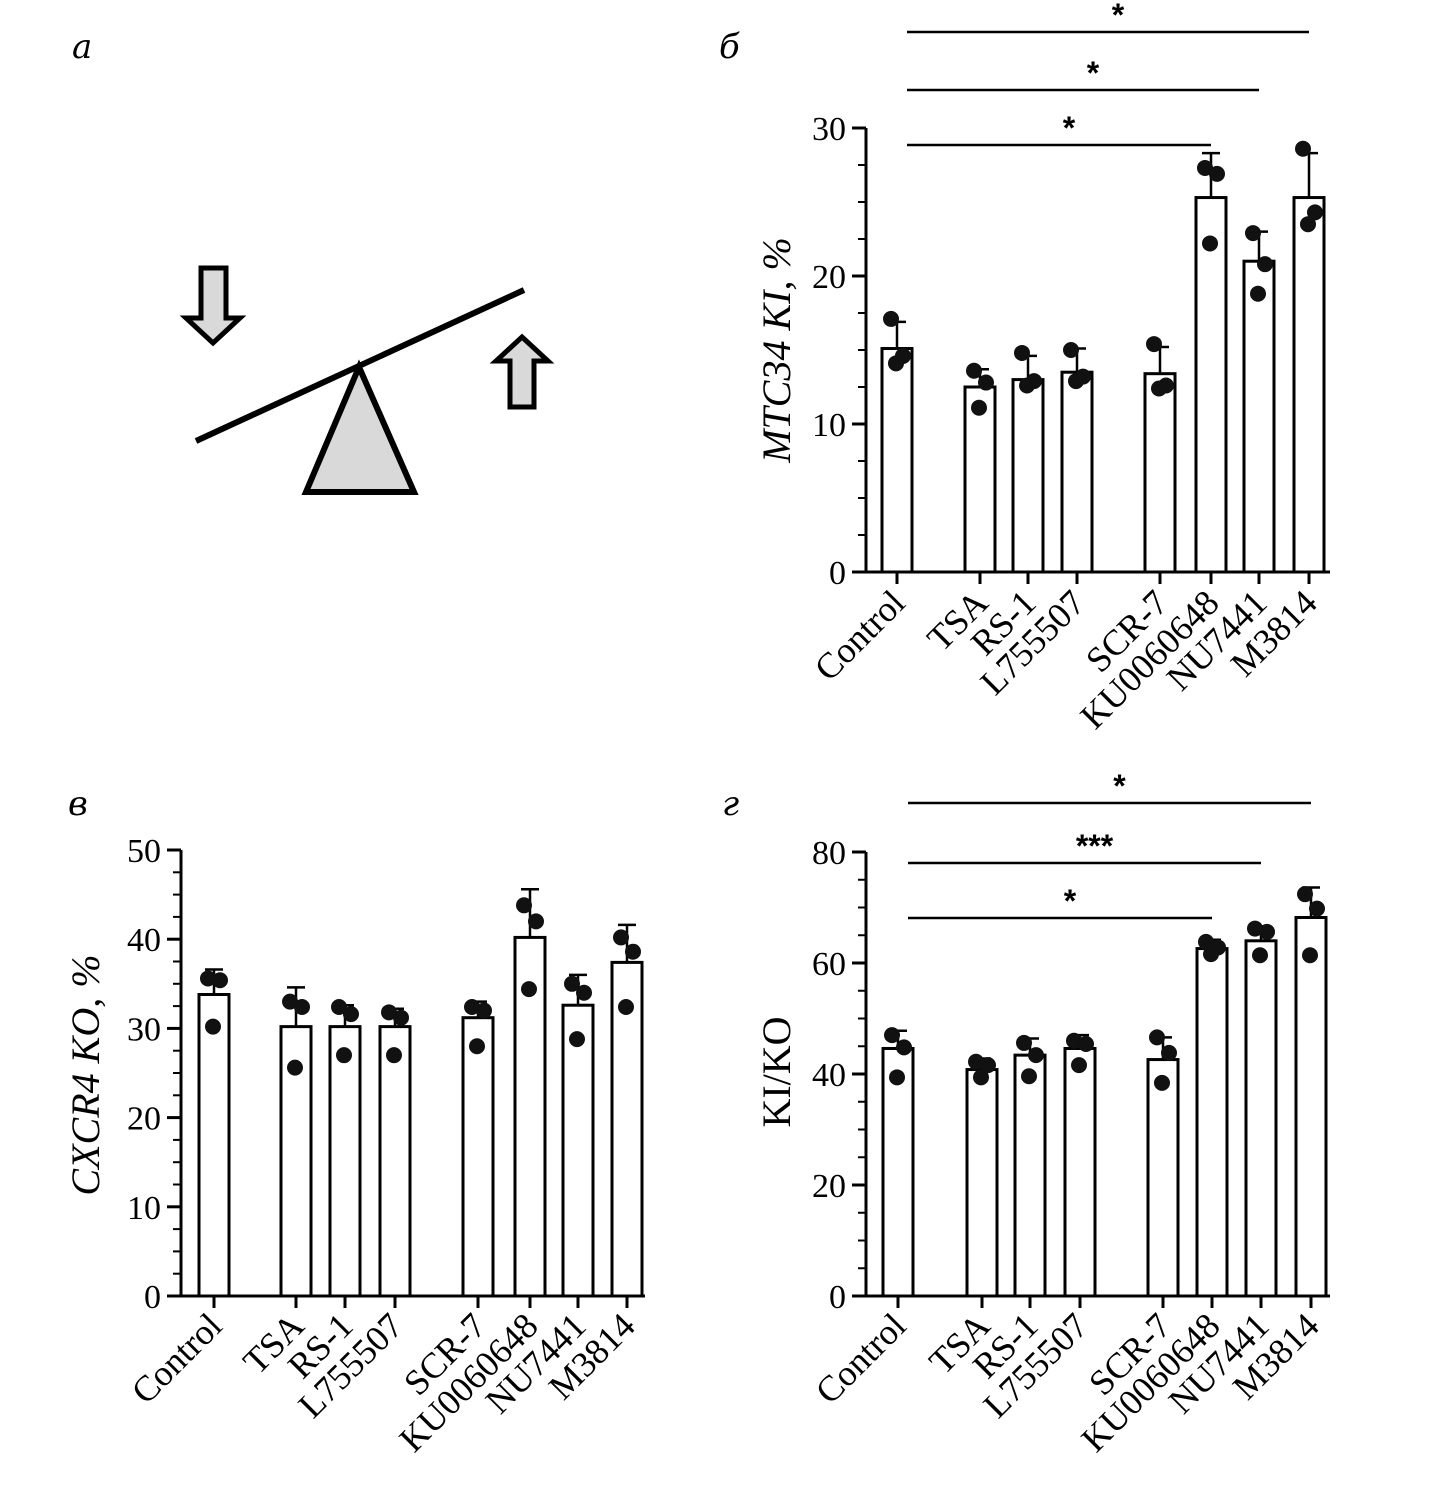  Describe the element at coordinates (144, 851) in the screenshot. I see `y-tick-label: 50` at that location.